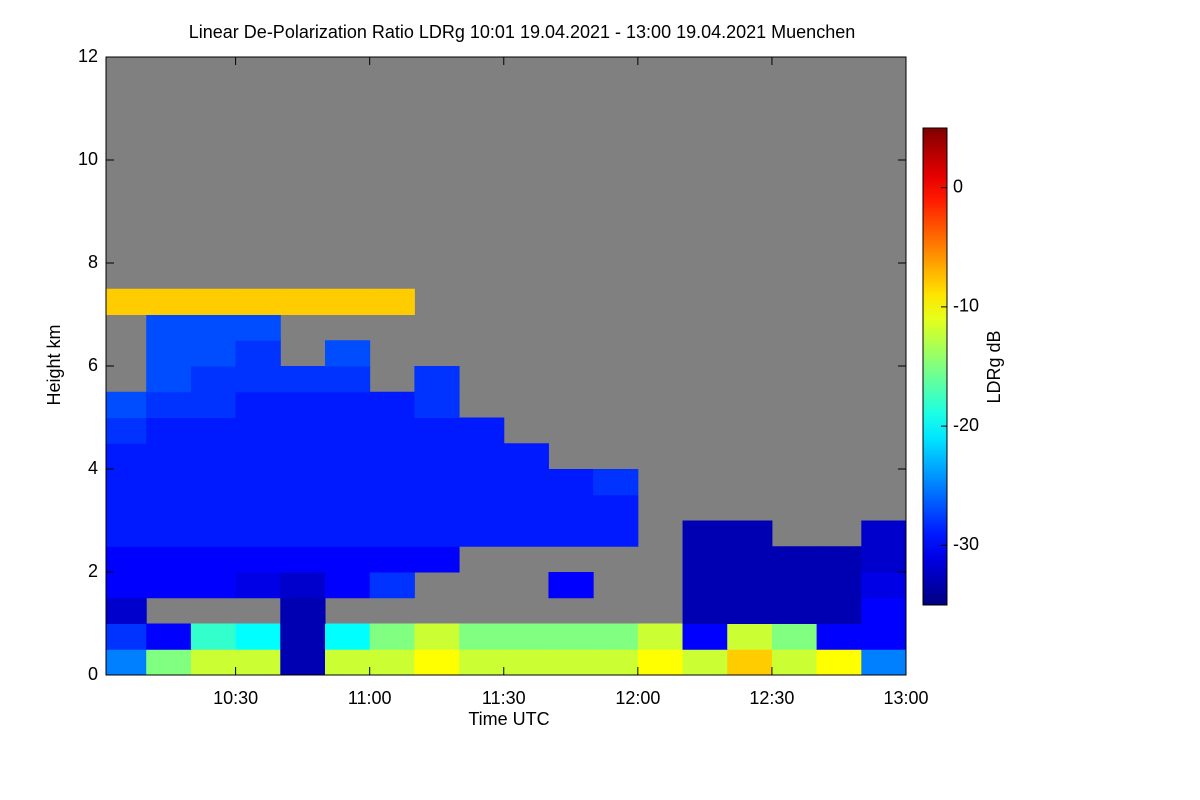 This screenshot has width=1200, height=800. I want to click on colorbar-tick-label: -30, so click(966, 544).